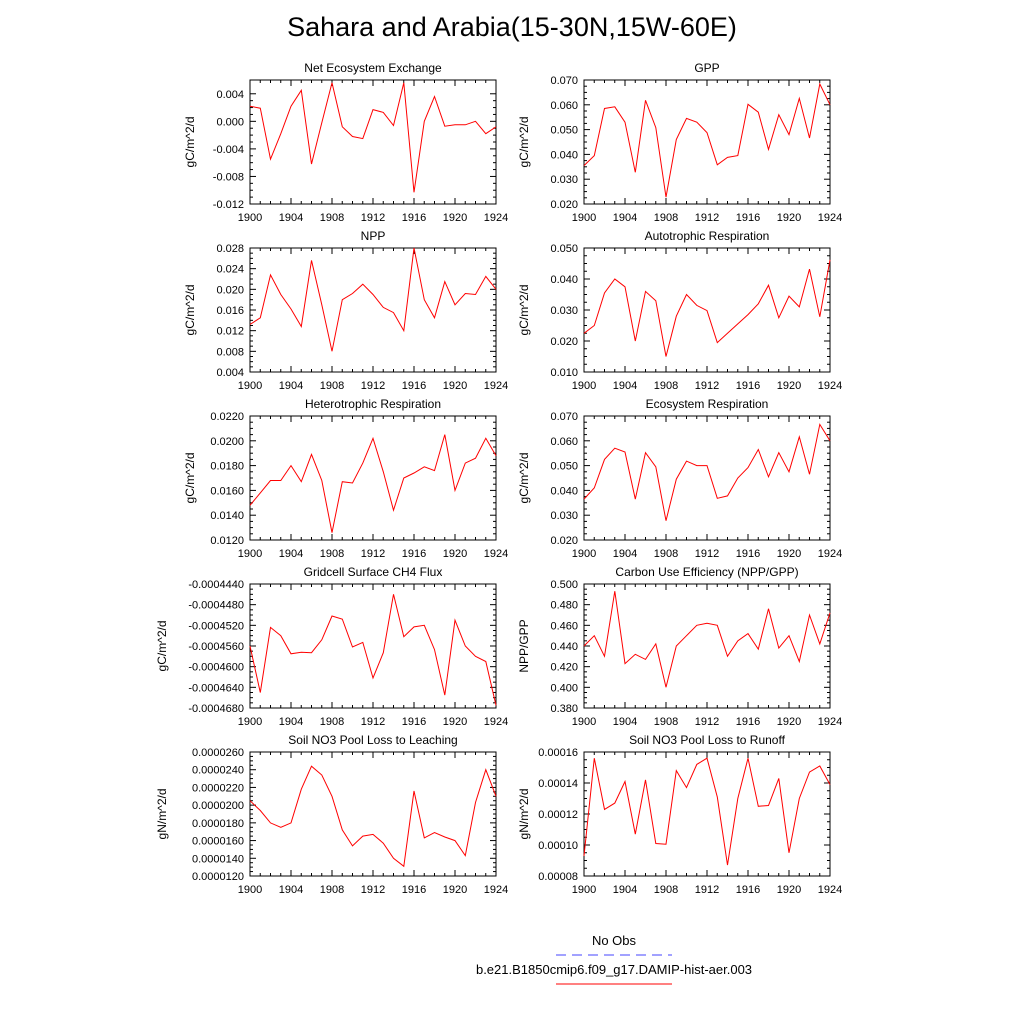  Describe the element at coordinates (216, 688) in the screenshot. I see `y-tick-label: -0.0004640` at that location.